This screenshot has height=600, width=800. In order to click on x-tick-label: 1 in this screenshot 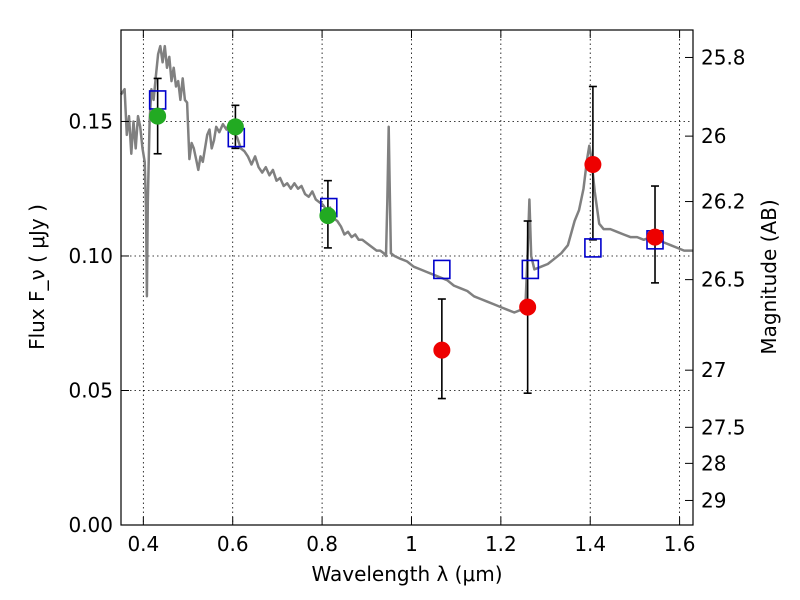, I will do `click(411, 544)`.